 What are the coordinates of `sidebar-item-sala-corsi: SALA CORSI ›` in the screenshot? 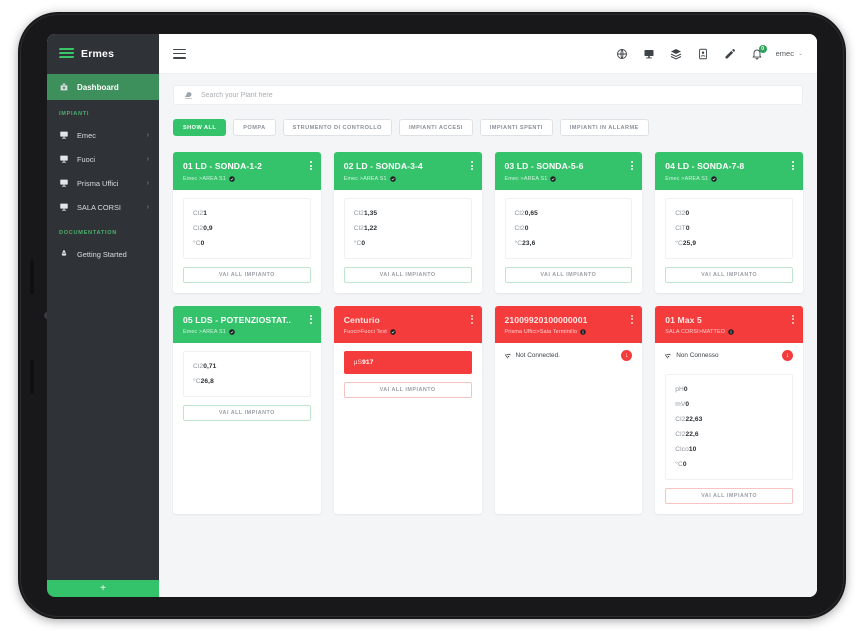 It's located at (103, 207).